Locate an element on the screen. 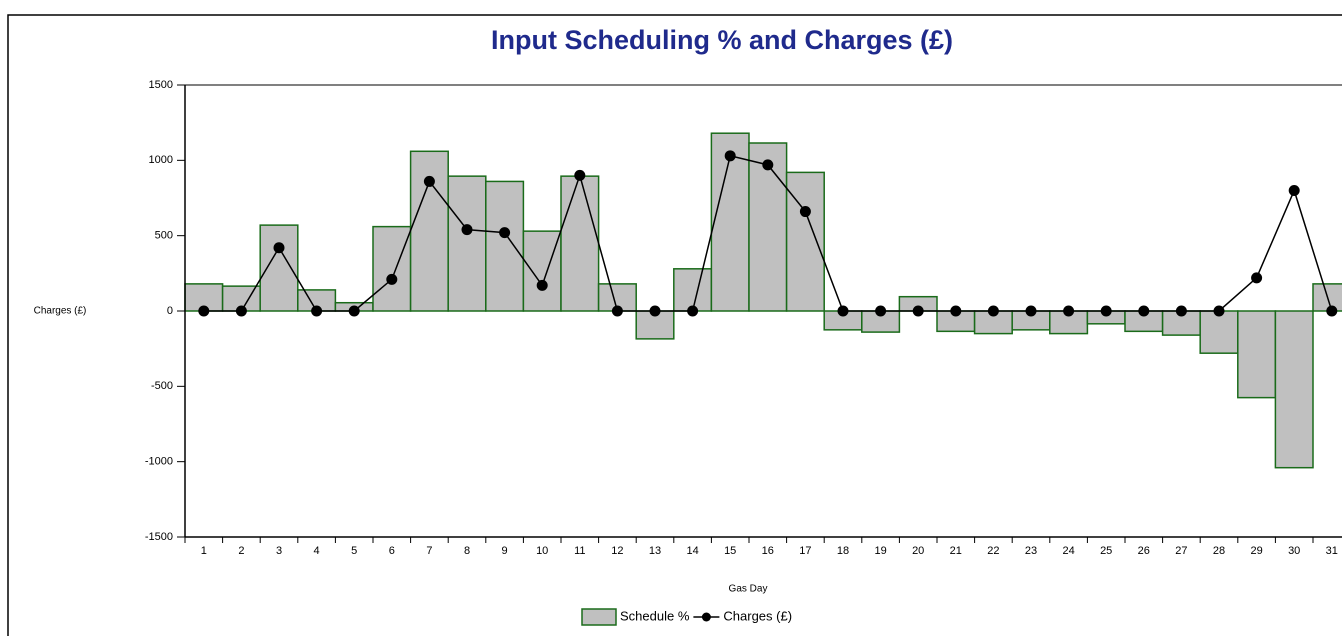 This screenshot has height=636, width=1342. x-tick-label: 22 is located at coordinates (993, 551).